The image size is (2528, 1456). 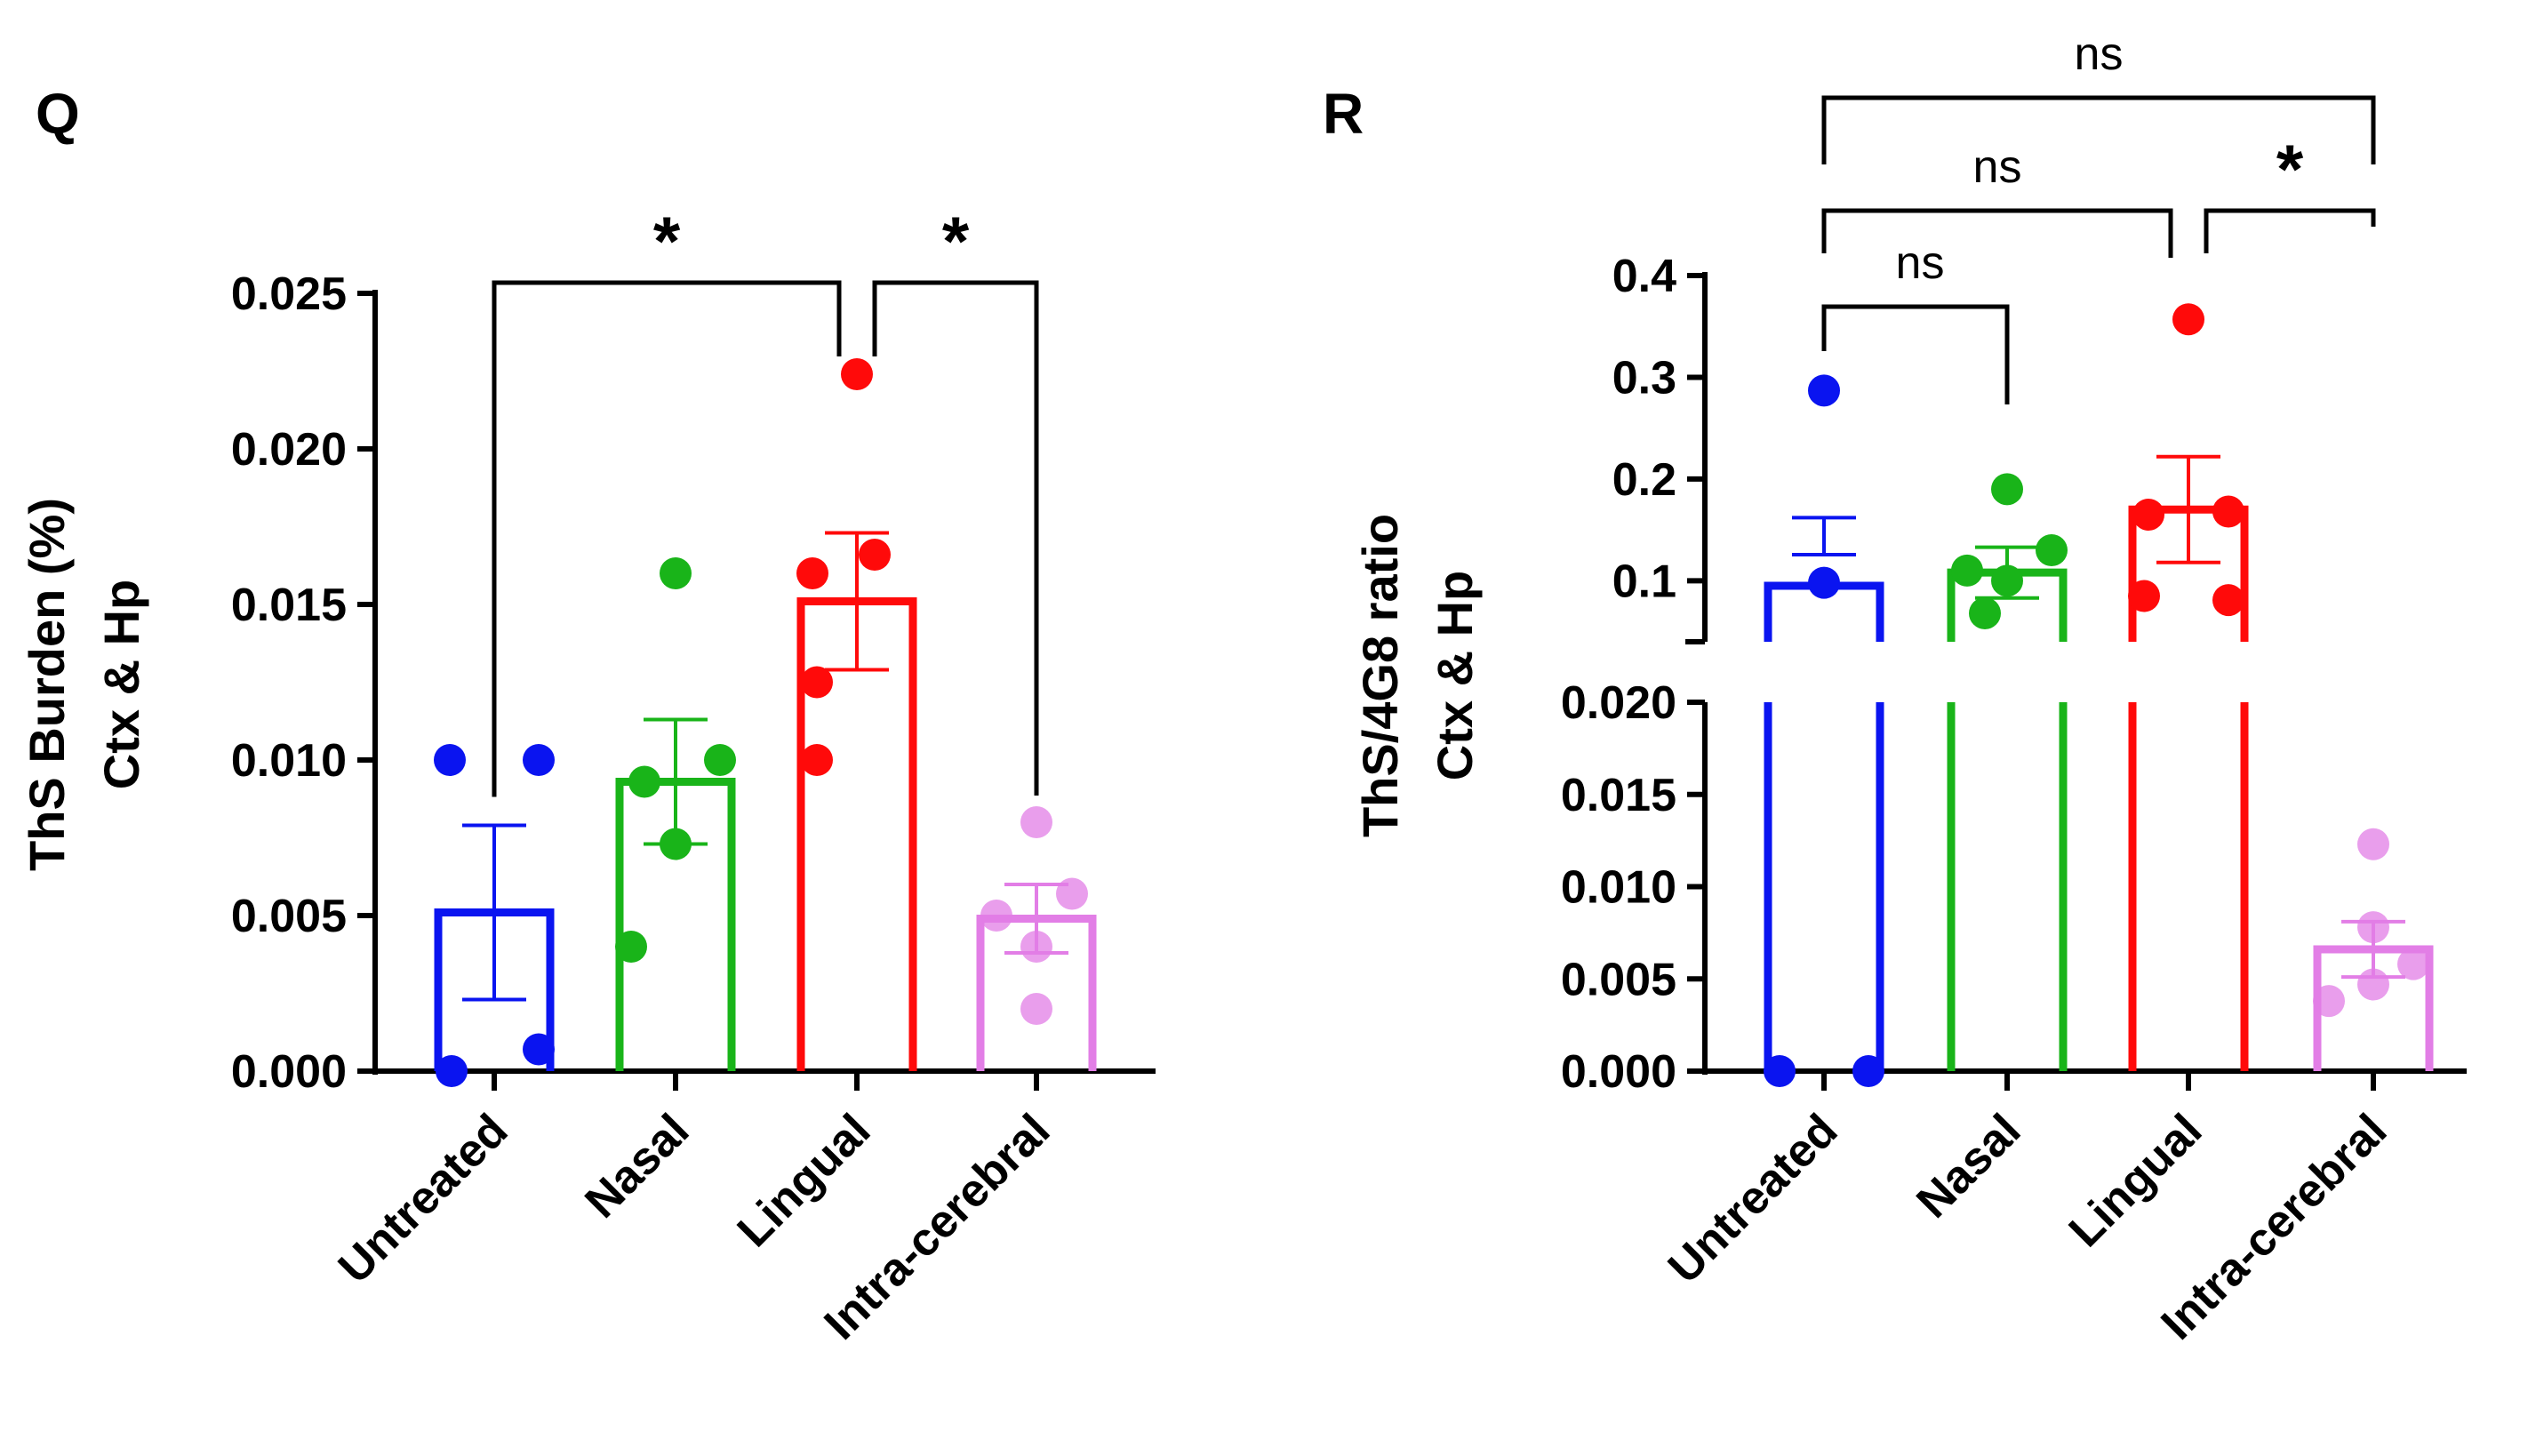 I want to click on significance-label-r: *, so click(x=2290, y=169).